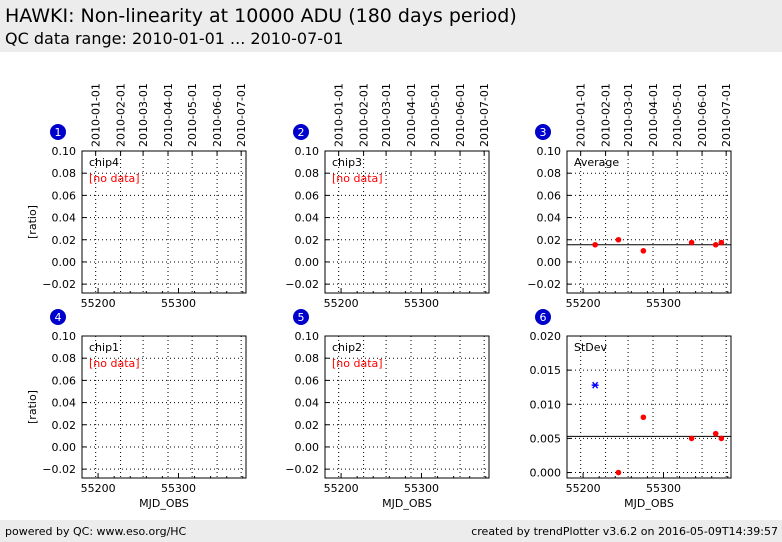  I want to click on panel-number: 3, so click(543, 132).